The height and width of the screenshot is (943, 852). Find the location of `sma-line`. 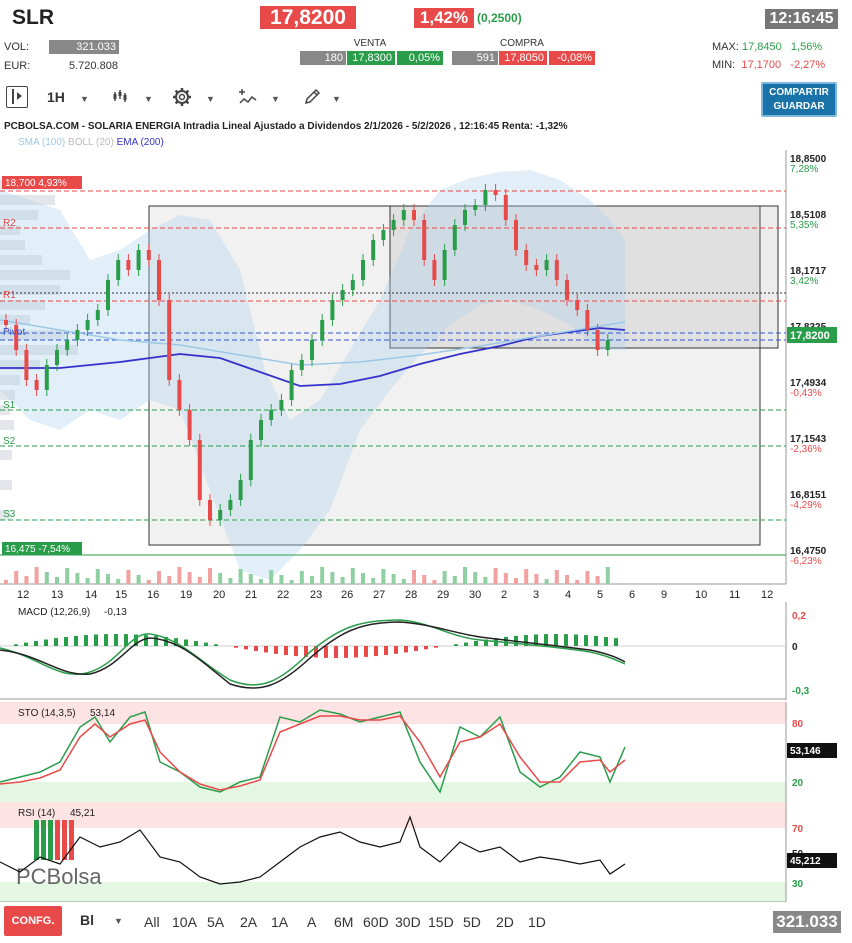

sma-line is located at coordinates (313, 342).